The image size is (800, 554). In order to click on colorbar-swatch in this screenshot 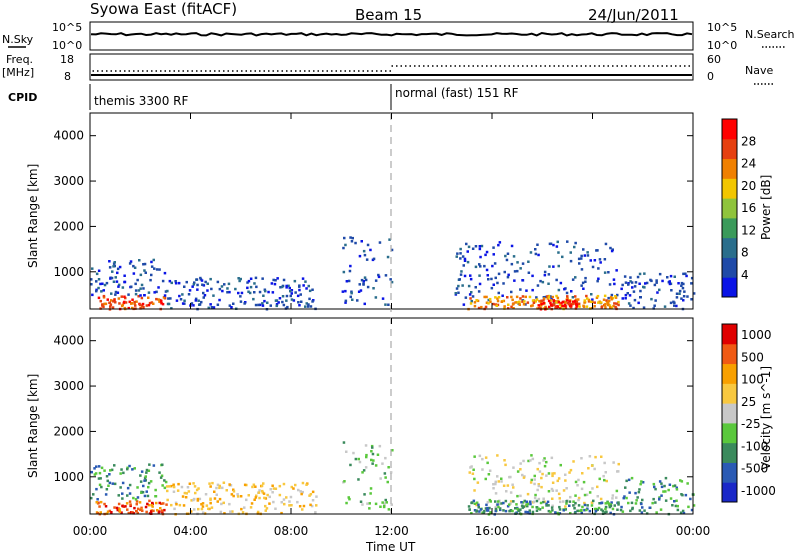, I will do `click(729, 149)`.